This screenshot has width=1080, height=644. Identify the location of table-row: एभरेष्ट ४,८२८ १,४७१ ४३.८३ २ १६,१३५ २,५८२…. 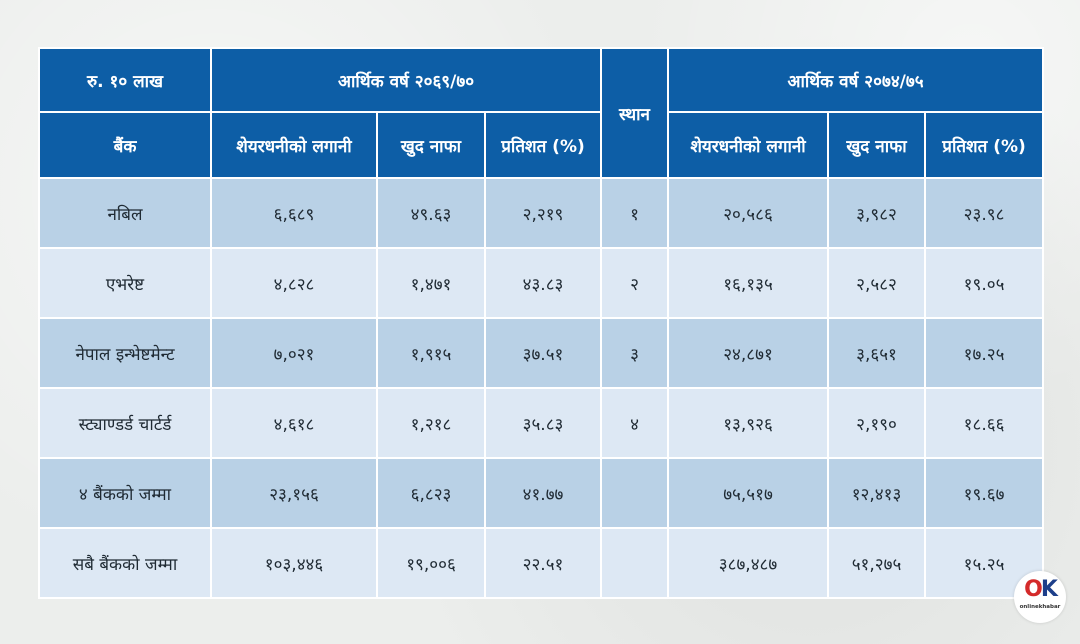
(541, 283).